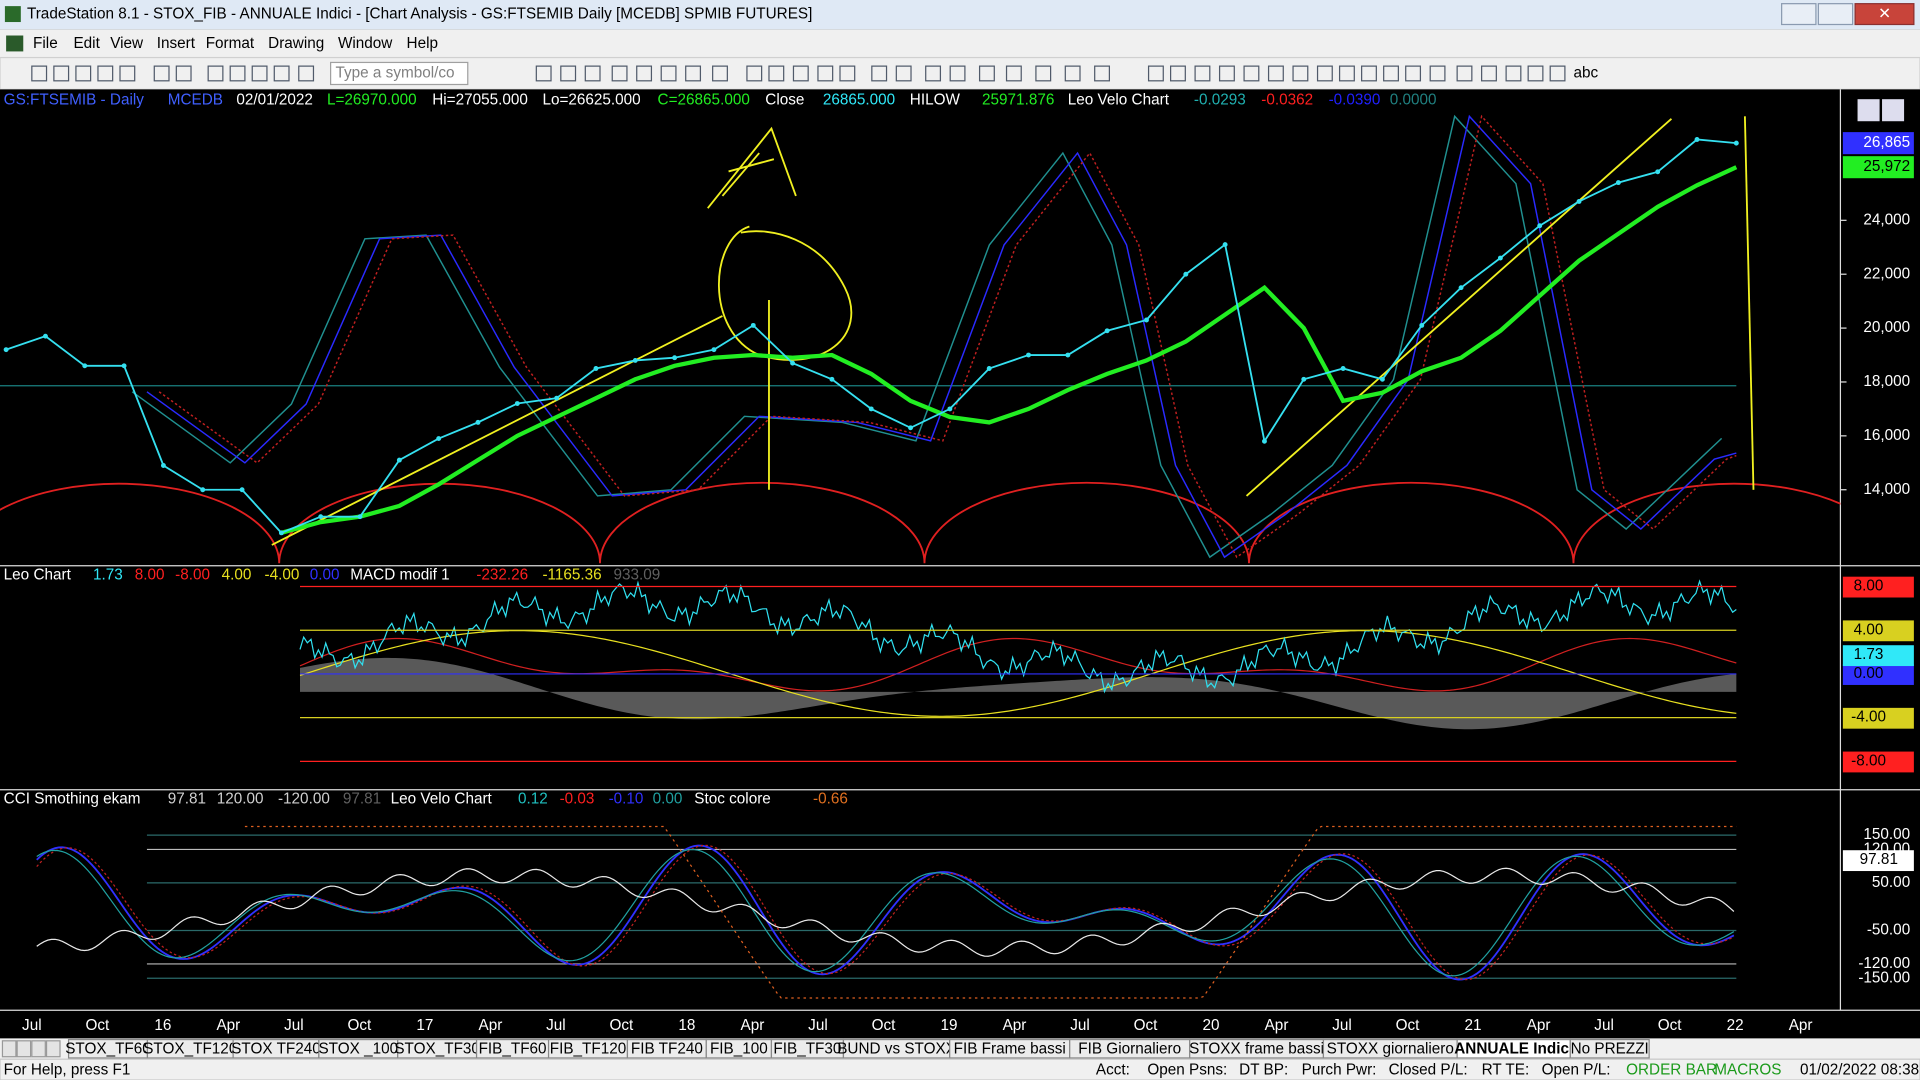 The width and height of the screenshot is (1920, 1080). What do you see at coordinates (296, 43) in the screenshot?
I see `menu-item: Drawing` at bounding box center [296, 43].